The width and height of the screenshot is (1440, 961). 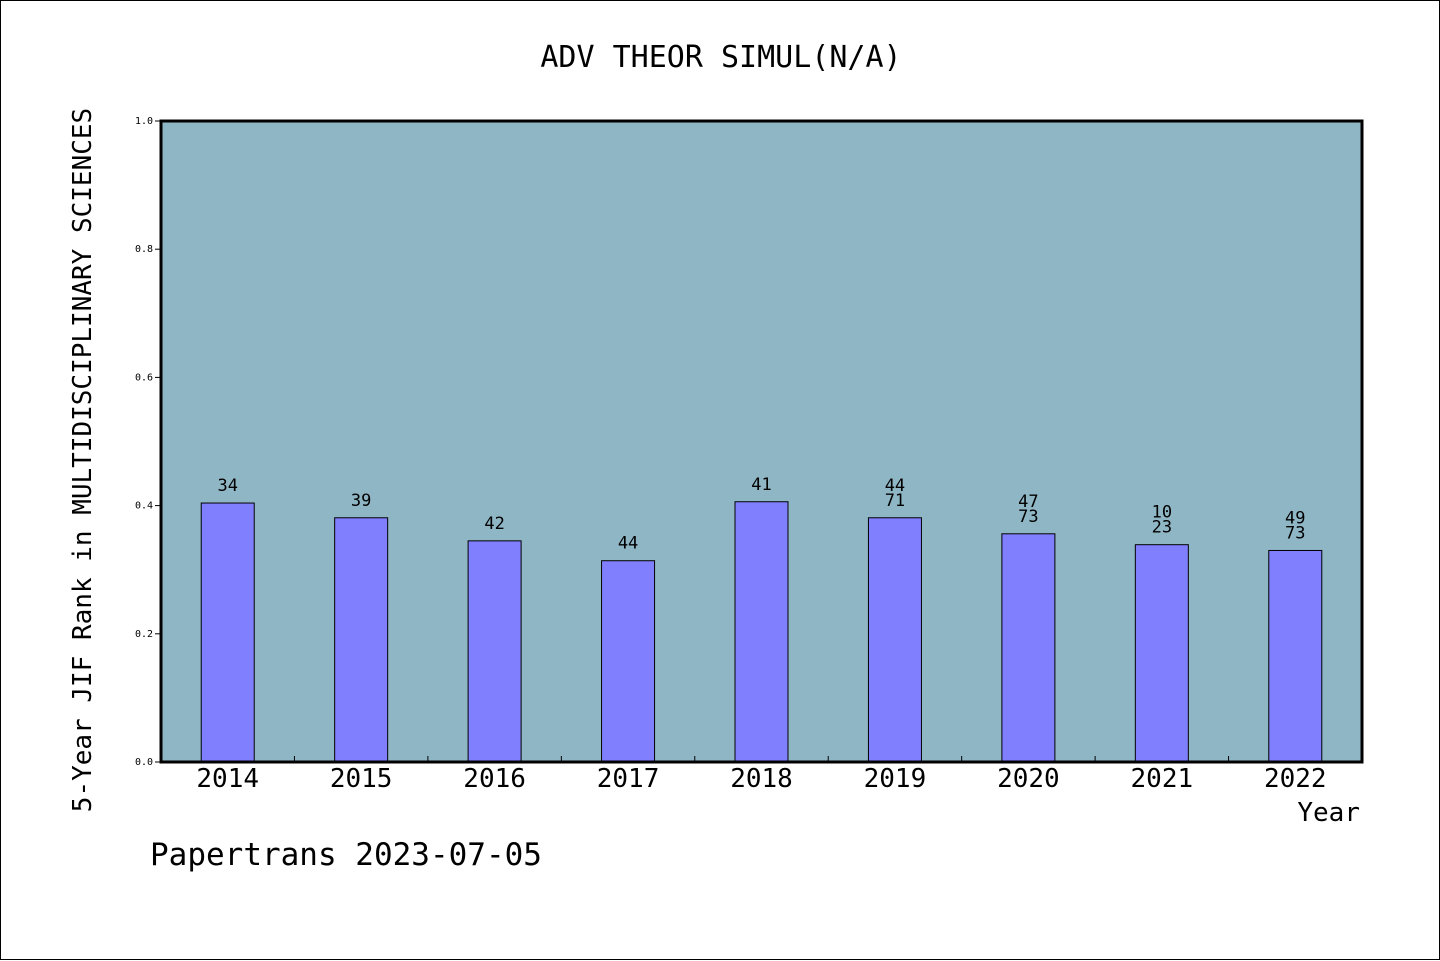 What do you see at coordinates (494, 779) in the screenshot?
I see `x-tick-label: 2016` at bounding box center [494, 779].